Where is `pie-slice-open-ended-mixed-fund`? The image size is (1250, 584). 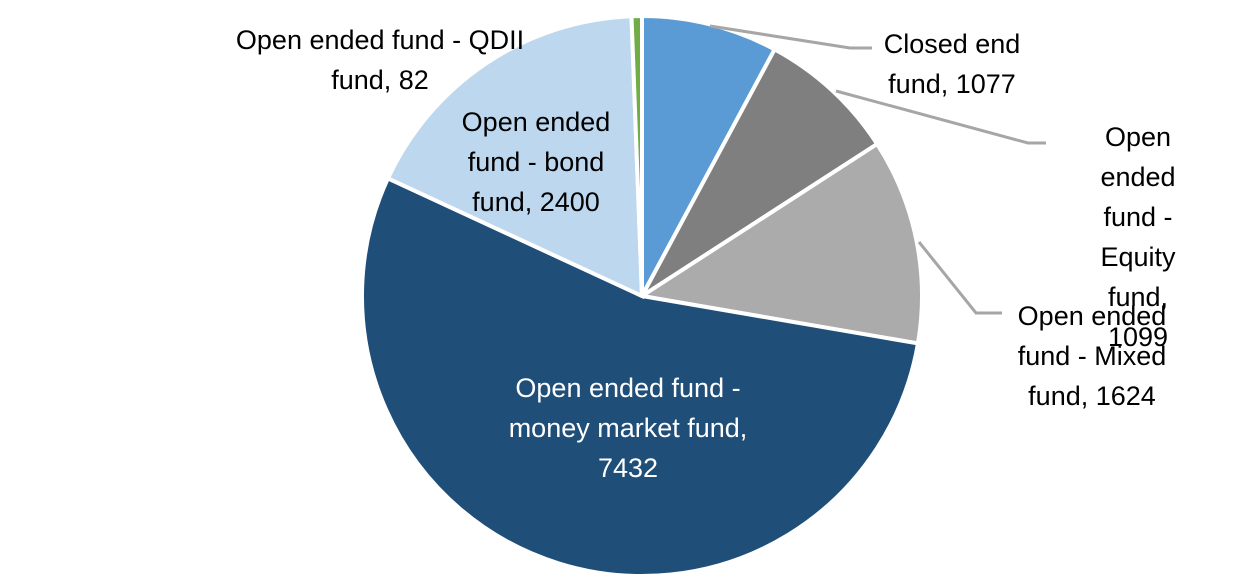 pie-slice-open-ended-mixed-fund is located at coordinates (780, 243).